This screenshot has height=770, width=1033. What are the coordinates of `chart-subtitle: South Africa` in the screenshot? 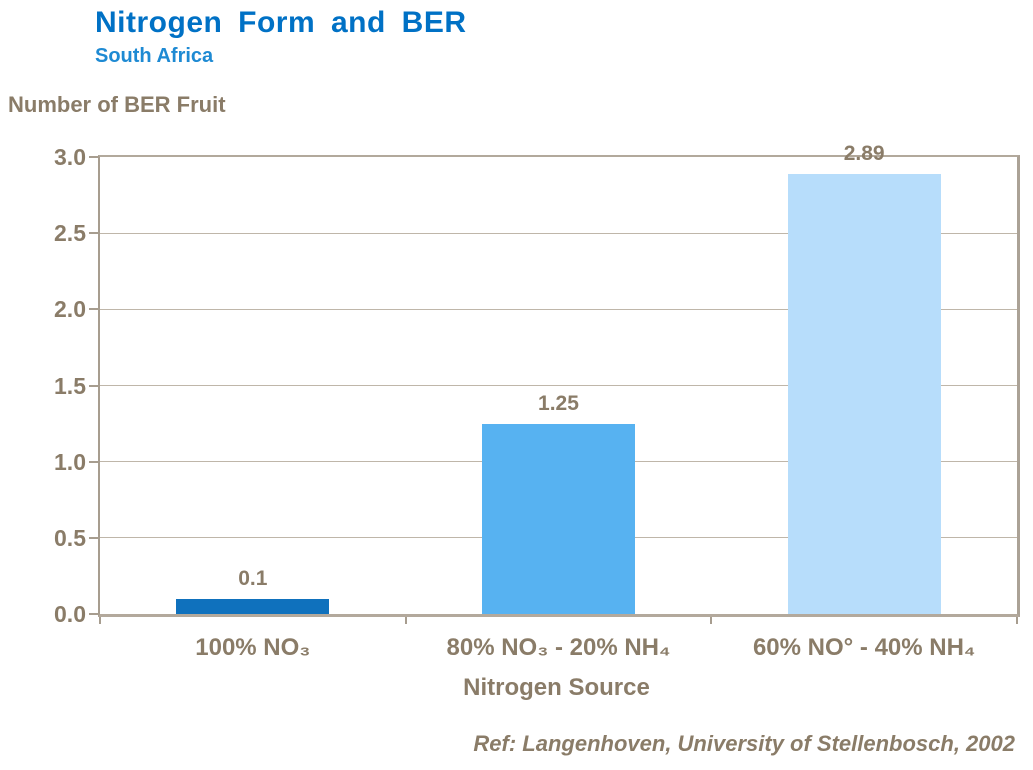 It's located at (154, 56).